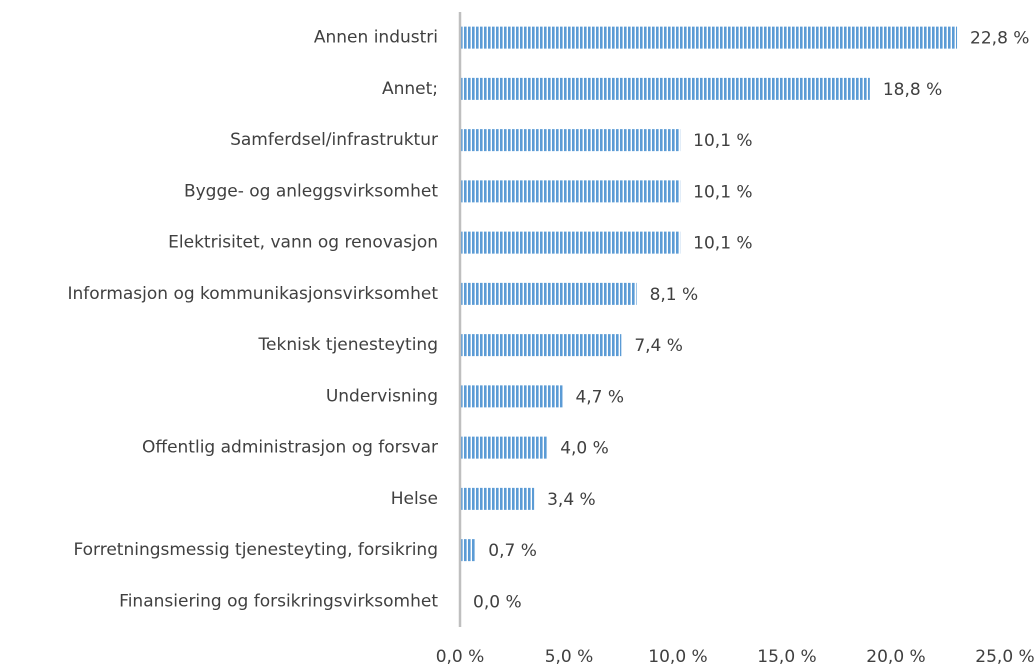 This screenshot has width=1036, height=668. What do you see at coordinates (658, 346) in the screenshot?
I see `data-label: 7,4 %` at bounding box center [658, 346].